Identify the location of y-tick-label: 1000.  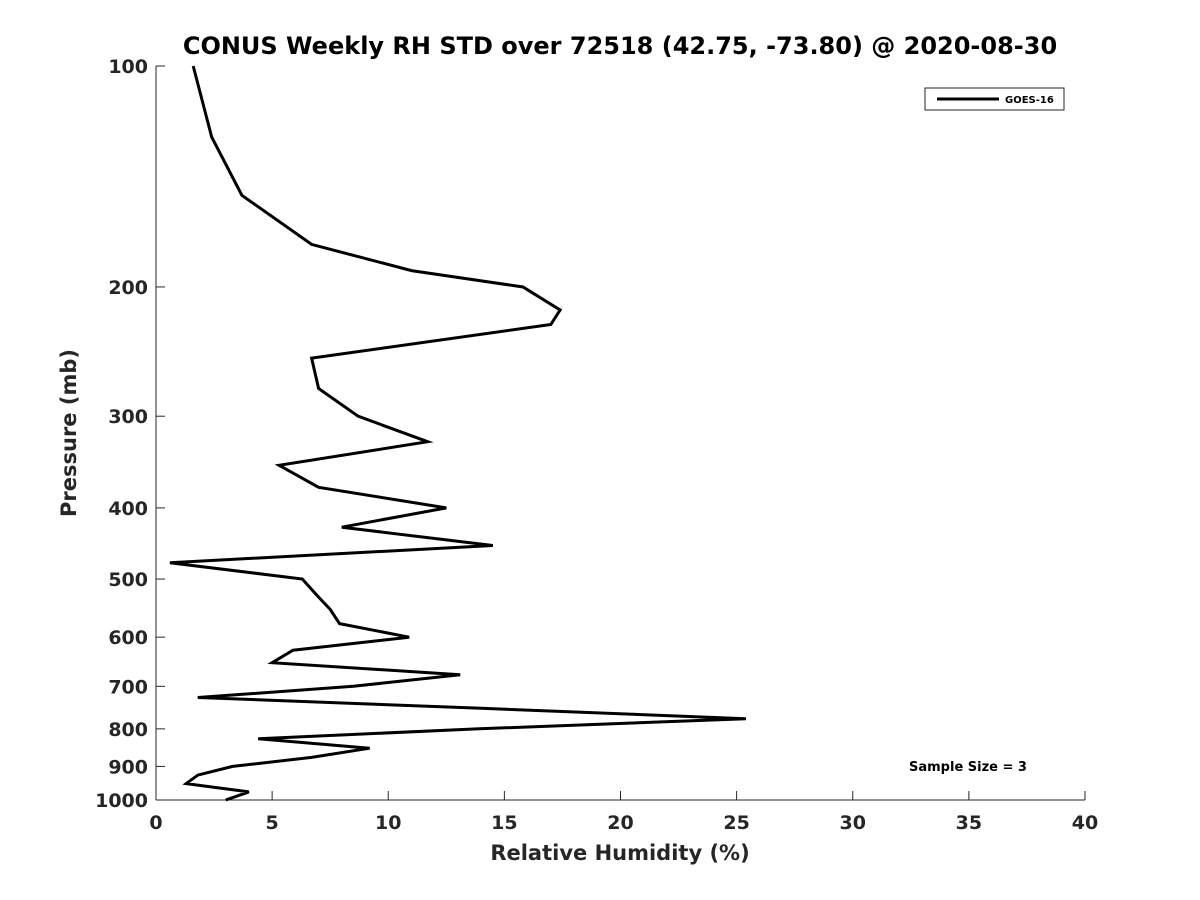
(121, 801).